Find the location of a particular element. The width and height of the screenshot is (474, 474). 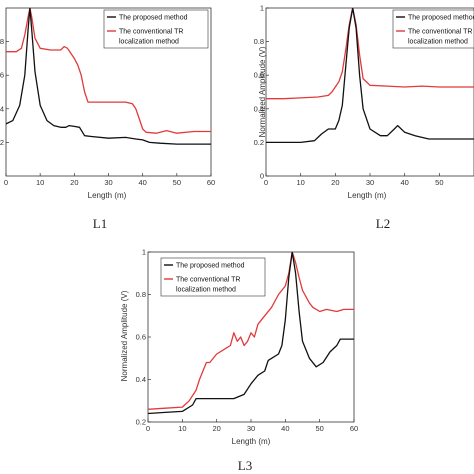

panel-l2-ylabel: Normalized Amplitude (V) is located at coordinates (262, 91).